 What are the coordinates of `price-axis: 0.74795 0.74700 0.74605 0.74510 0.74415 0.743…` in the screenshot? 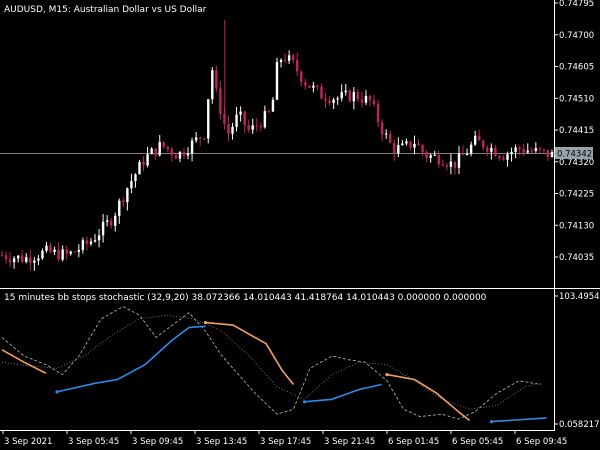 It's located at (574, 131).